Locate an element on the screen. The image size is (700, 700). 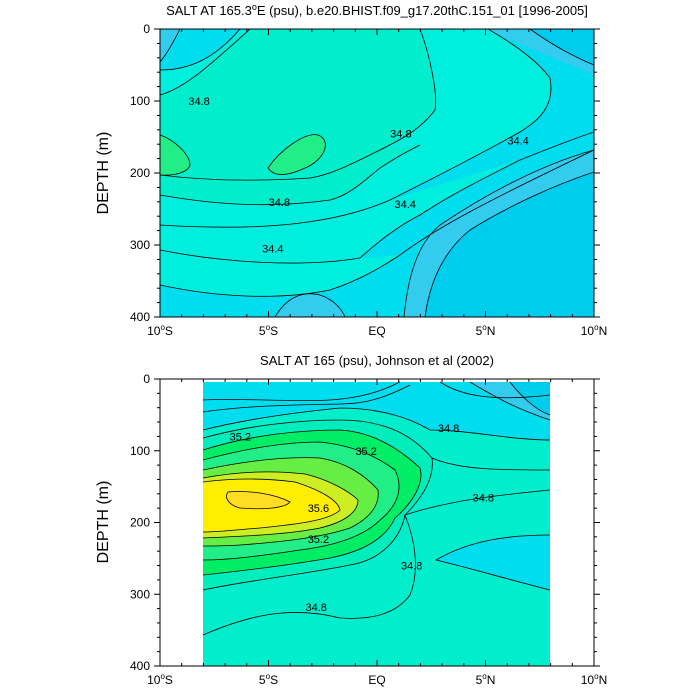
contour-band-34.8 is located at coordinates (298, 105).